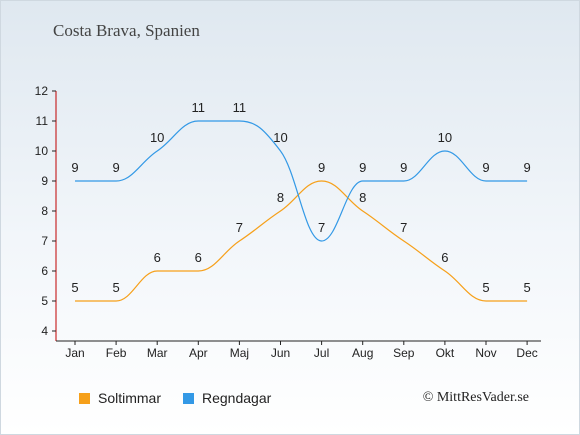 This screenshot has height=435, width=580. What do you see at coordinates (280, 353) in the screenshot?
I see `x-tick-label: Jun` at bounding box center [280, 353].